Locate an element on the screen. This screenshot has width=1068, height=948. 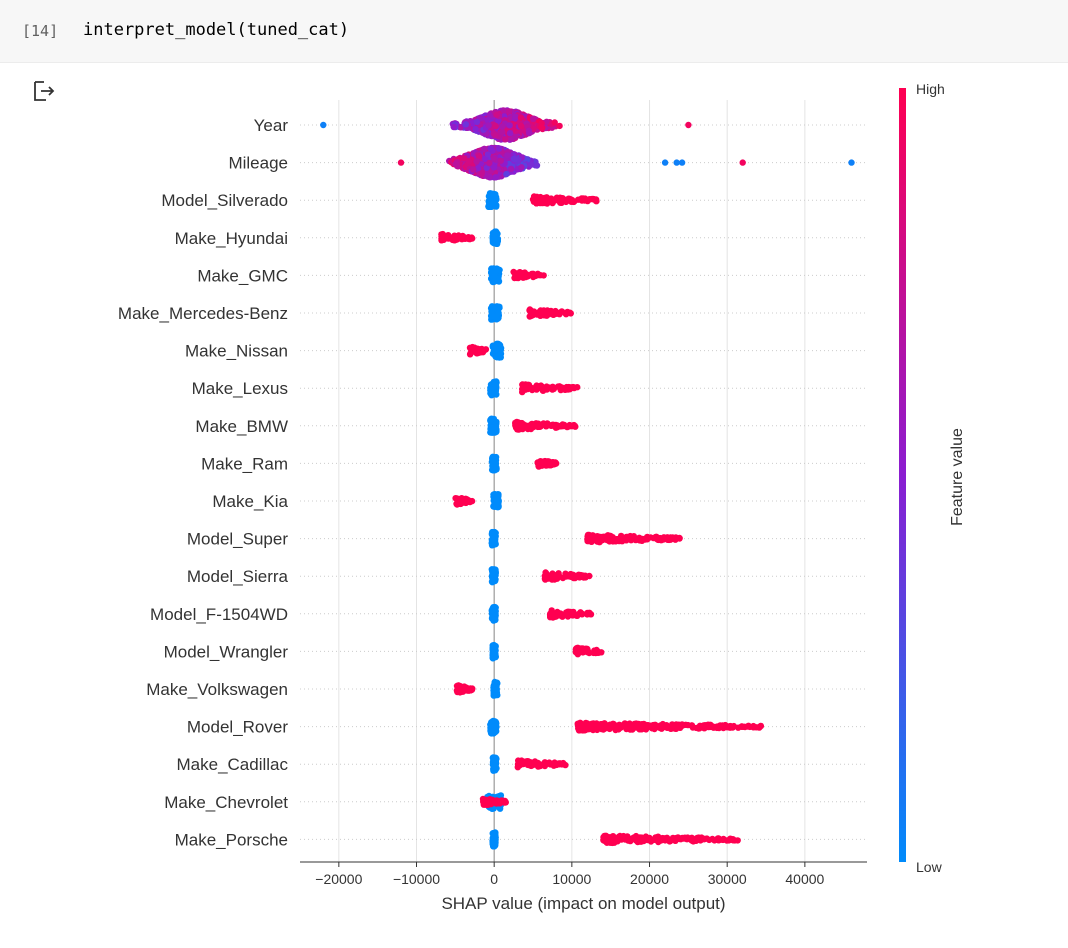
feature-label: Make_Volkswagen is located at coordinates (217, 689).